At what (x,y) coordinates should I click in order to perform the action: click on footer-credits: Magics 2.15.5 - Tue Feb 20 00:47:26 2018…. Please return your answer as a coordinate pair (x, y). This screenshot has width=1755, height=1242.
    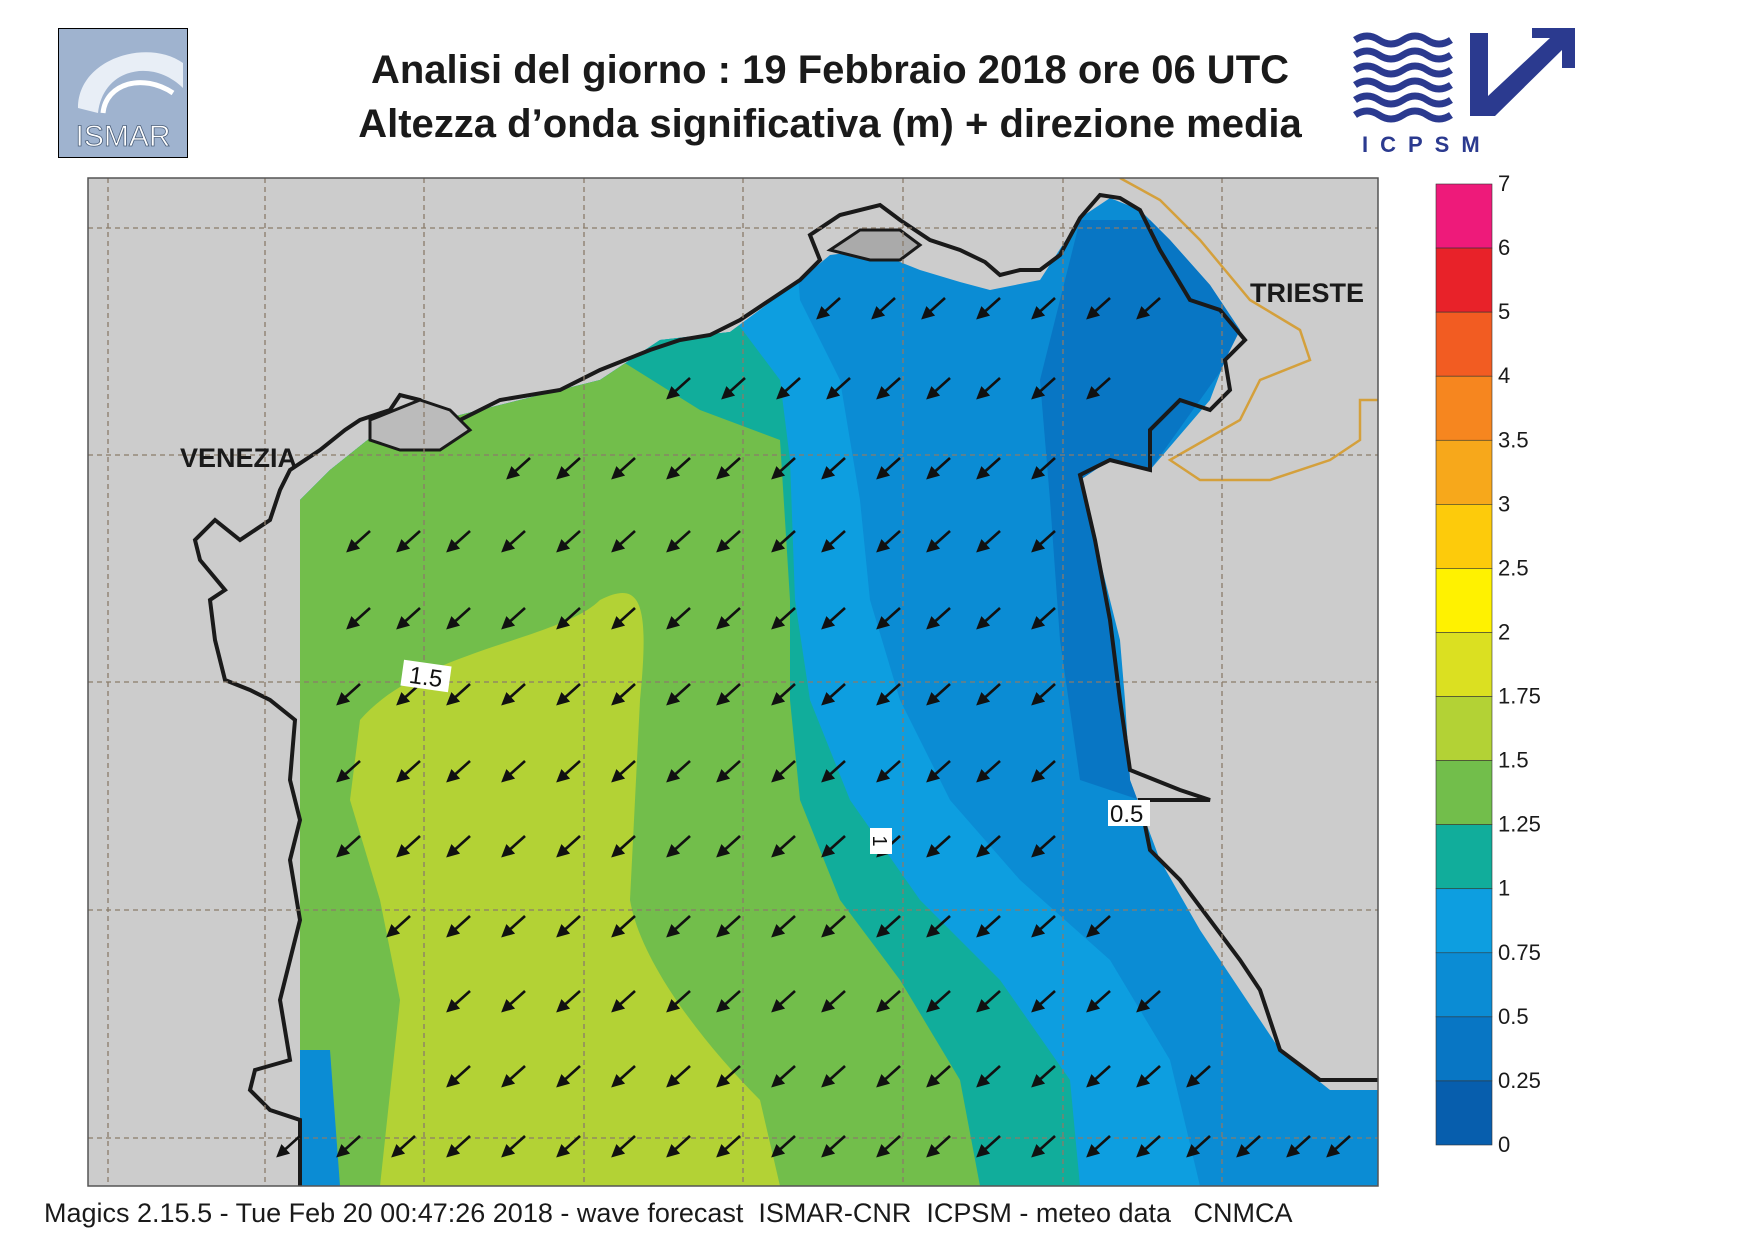
    Looking at the image, I should click on (668, 1213).